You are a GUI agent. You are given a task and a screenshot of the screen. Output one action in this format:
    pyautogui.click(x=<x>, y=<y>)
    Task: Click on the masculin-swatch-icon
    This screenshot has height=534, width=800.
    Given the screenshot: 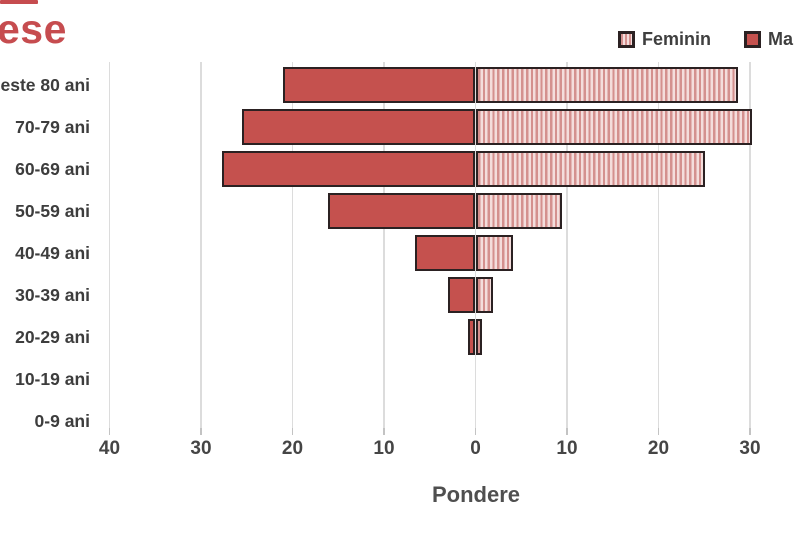 What is the action you would take?
    pyautogui.click(x=752, y=39)
    